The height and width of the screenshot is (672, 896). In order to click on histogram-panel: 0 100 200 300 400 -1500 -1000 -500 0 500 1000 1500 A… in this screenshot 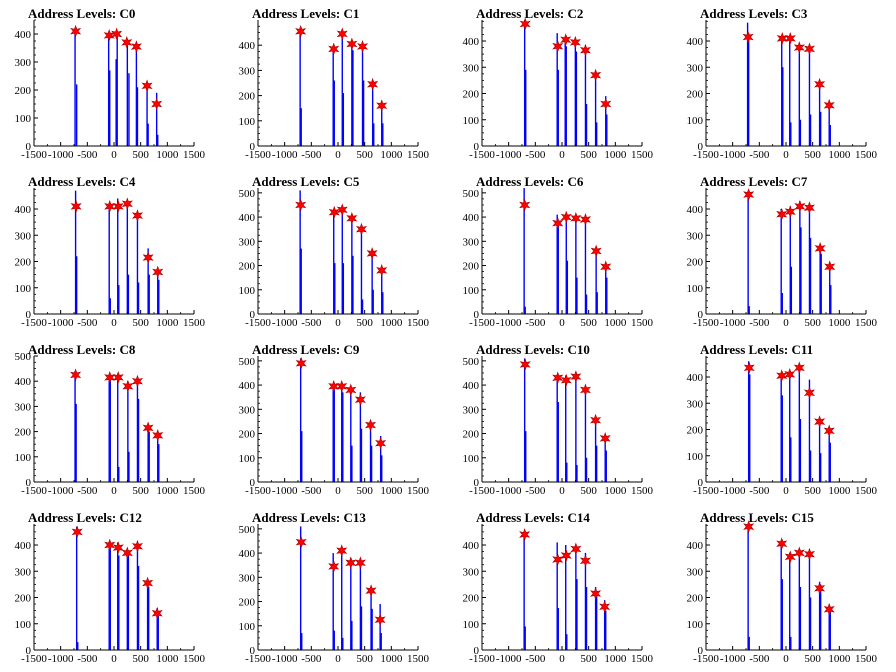, I will do `click(784, 588)`.